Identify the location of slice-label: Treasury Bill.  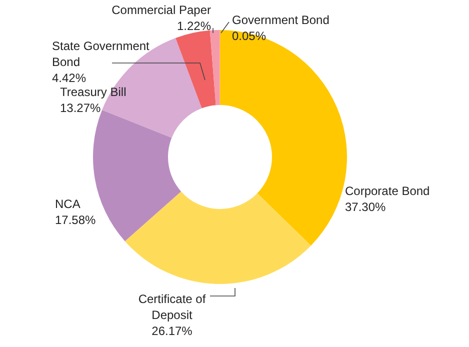
(93, 92).